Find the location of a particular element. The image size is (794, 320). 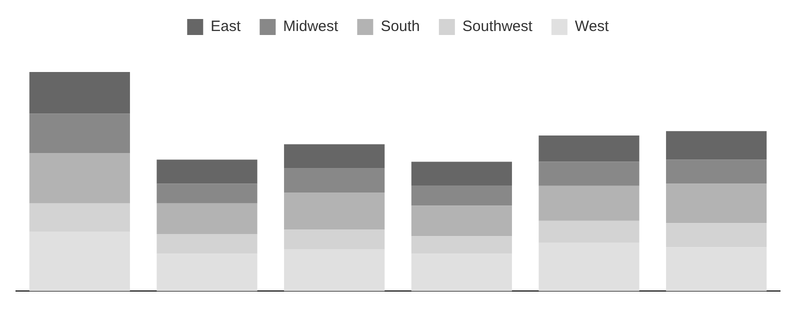

legend-label: Southwest is located at coordinates (498, 27).